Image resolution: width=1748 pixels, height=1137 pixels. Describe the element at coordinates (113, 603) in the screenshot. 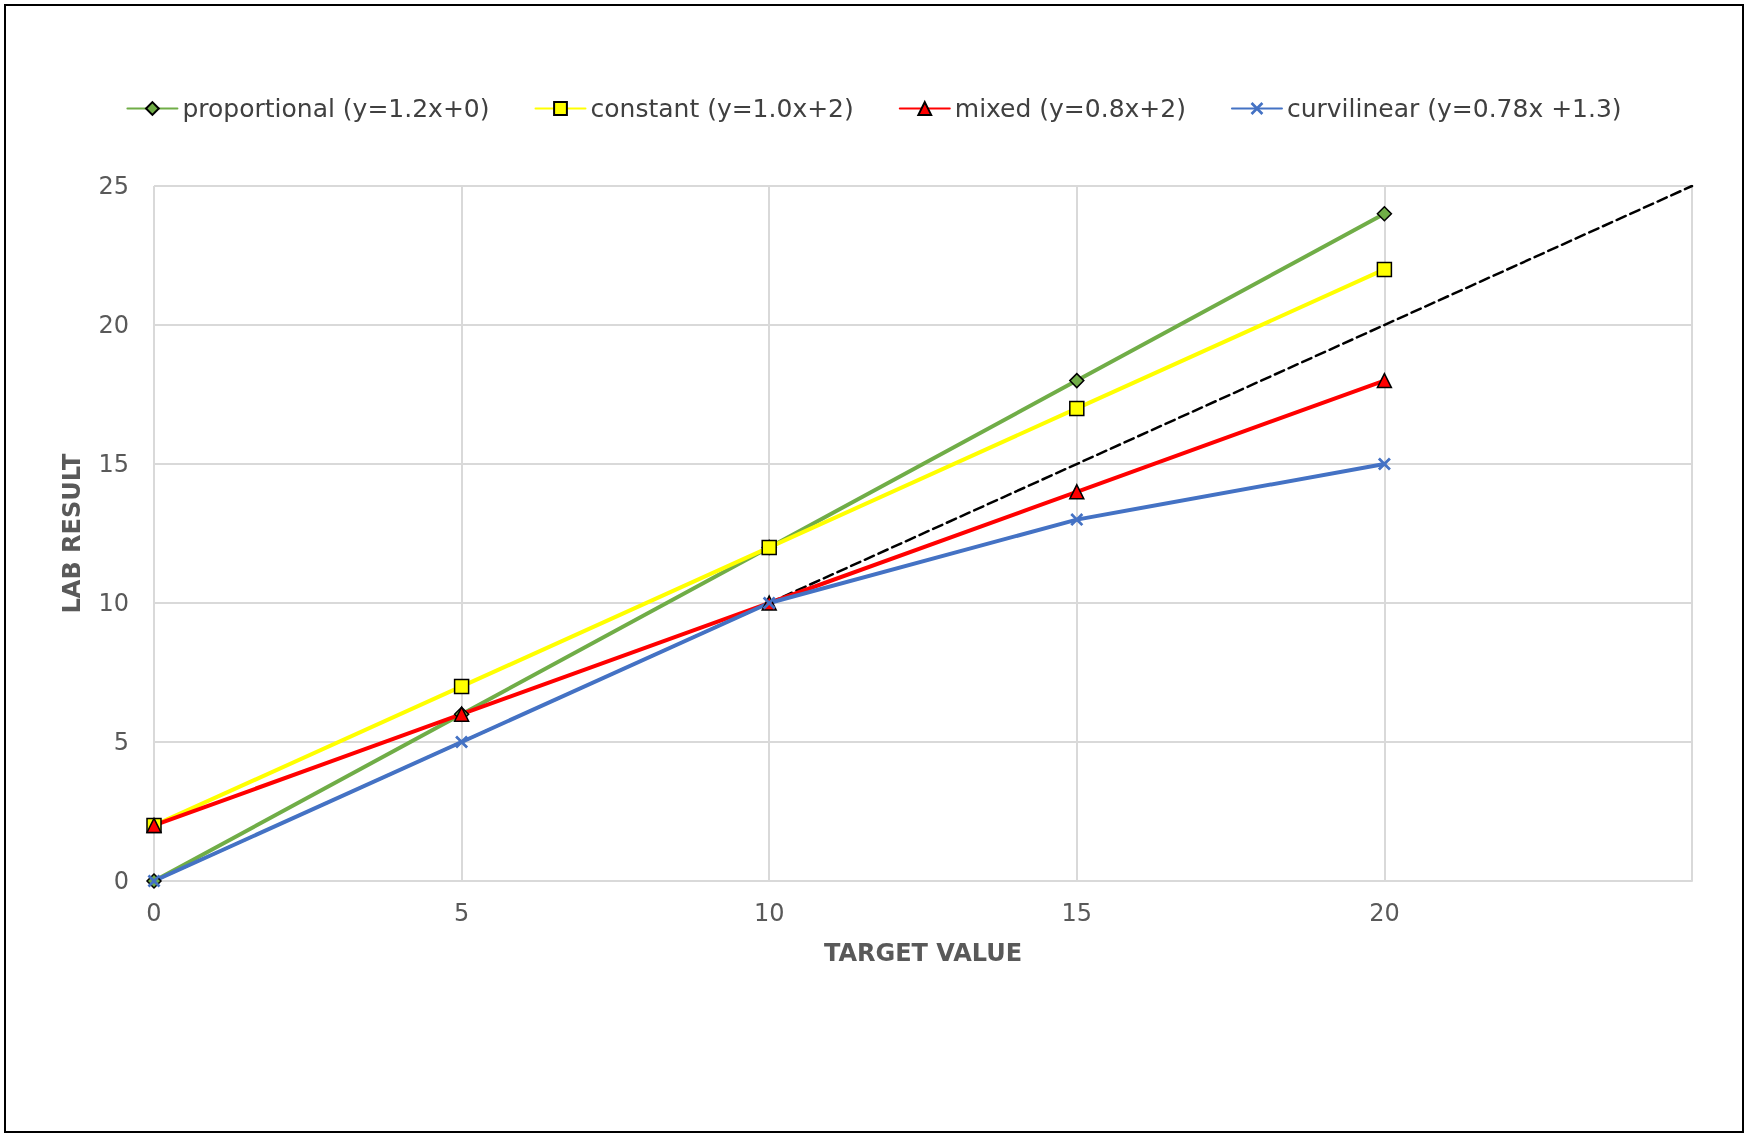

I see `y-tick-label: 10` at that location.